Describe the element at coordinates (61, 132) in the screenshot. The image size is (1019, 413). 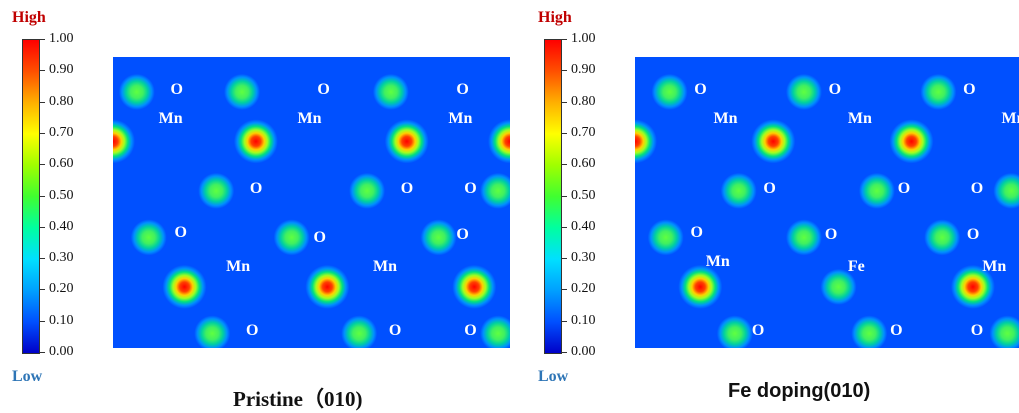
I see `colorbar-tick-label: 0.70` at that location.